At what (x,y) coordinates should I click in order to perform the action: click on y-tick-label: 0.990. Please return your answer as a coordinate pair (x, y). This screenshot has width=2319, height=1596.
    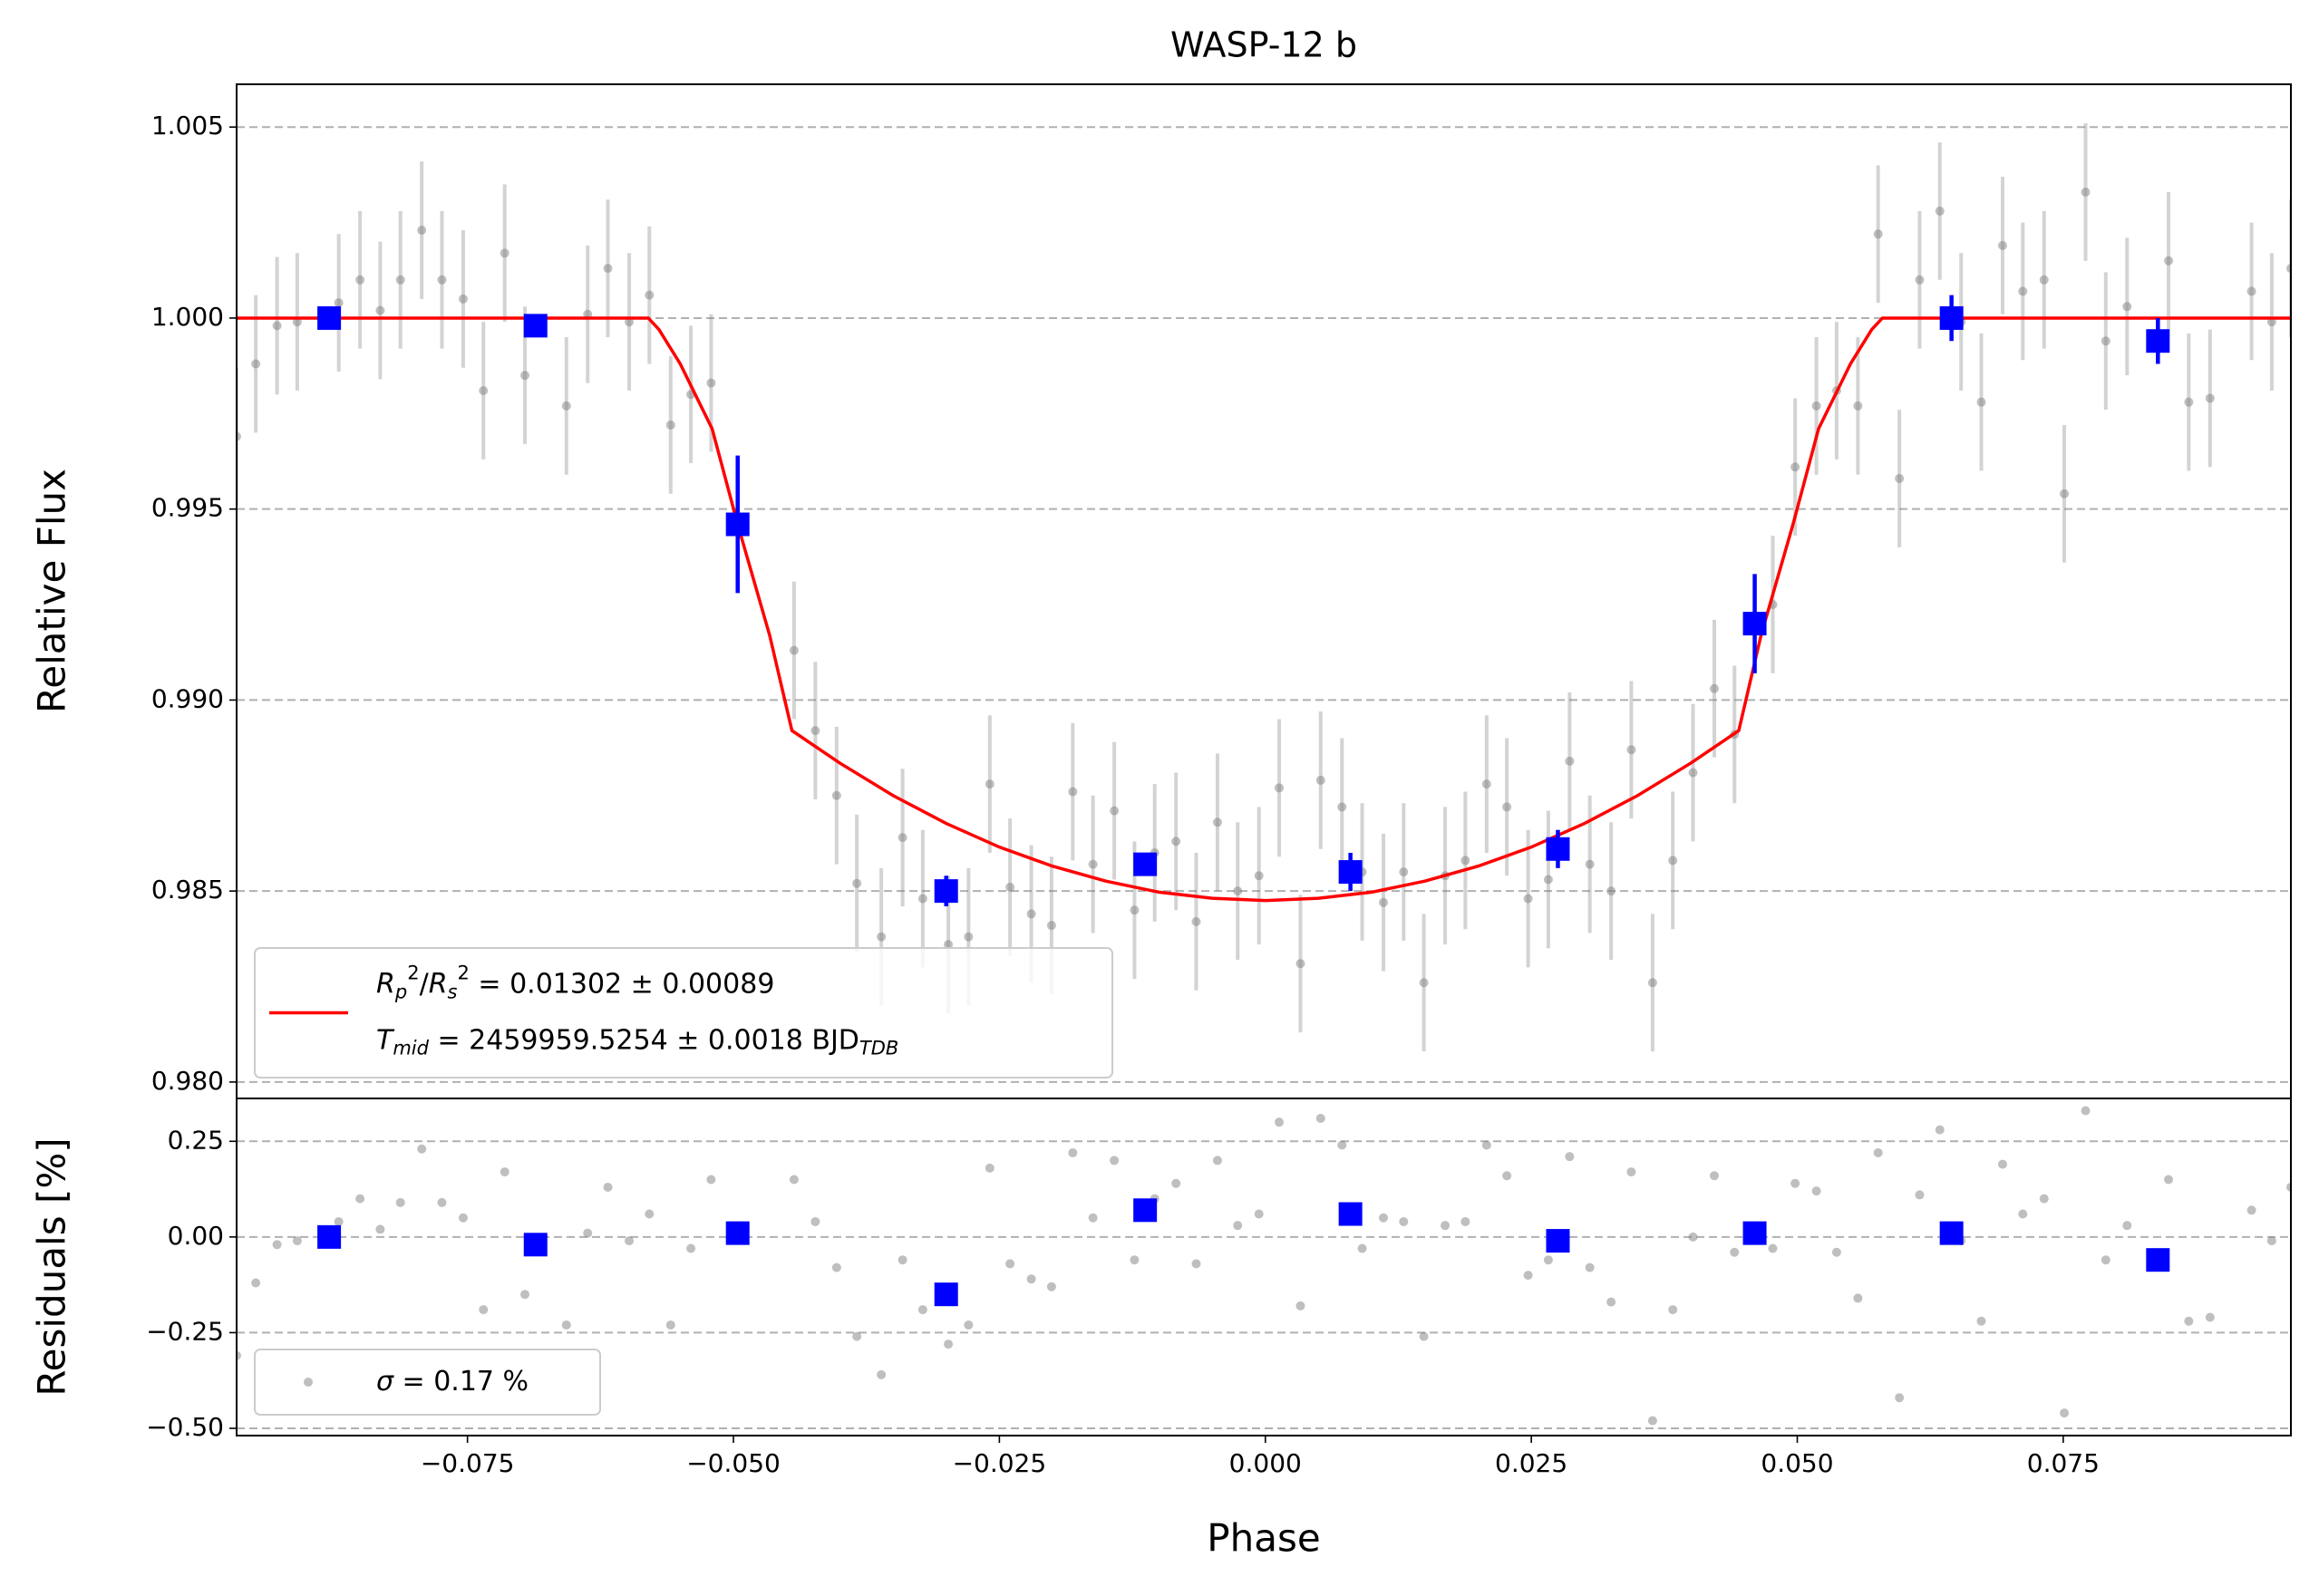
    Looking at the image, I should click on (187, 698).